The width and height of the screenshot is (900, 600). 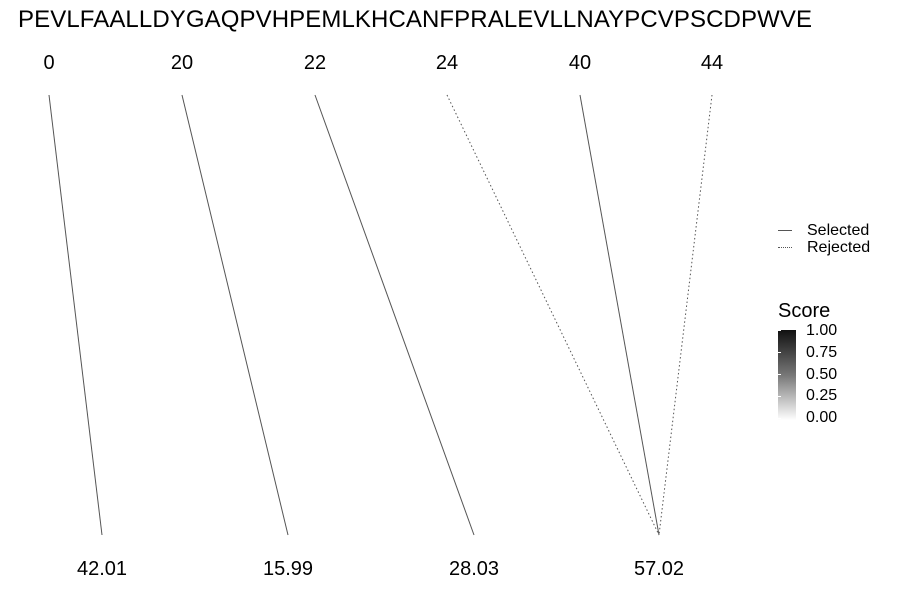 I want to click on score-colorbar-wrap: 1.00 0.75 0.50 0.25 0.00, so click(x=807, y=374).